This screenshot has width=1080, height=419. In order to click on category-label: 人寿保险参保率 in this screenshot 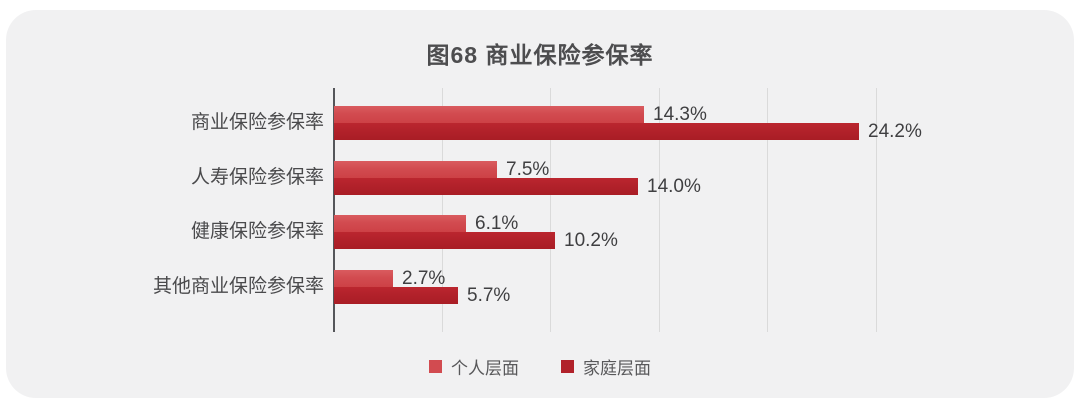, I will do `click(257, 177)`.